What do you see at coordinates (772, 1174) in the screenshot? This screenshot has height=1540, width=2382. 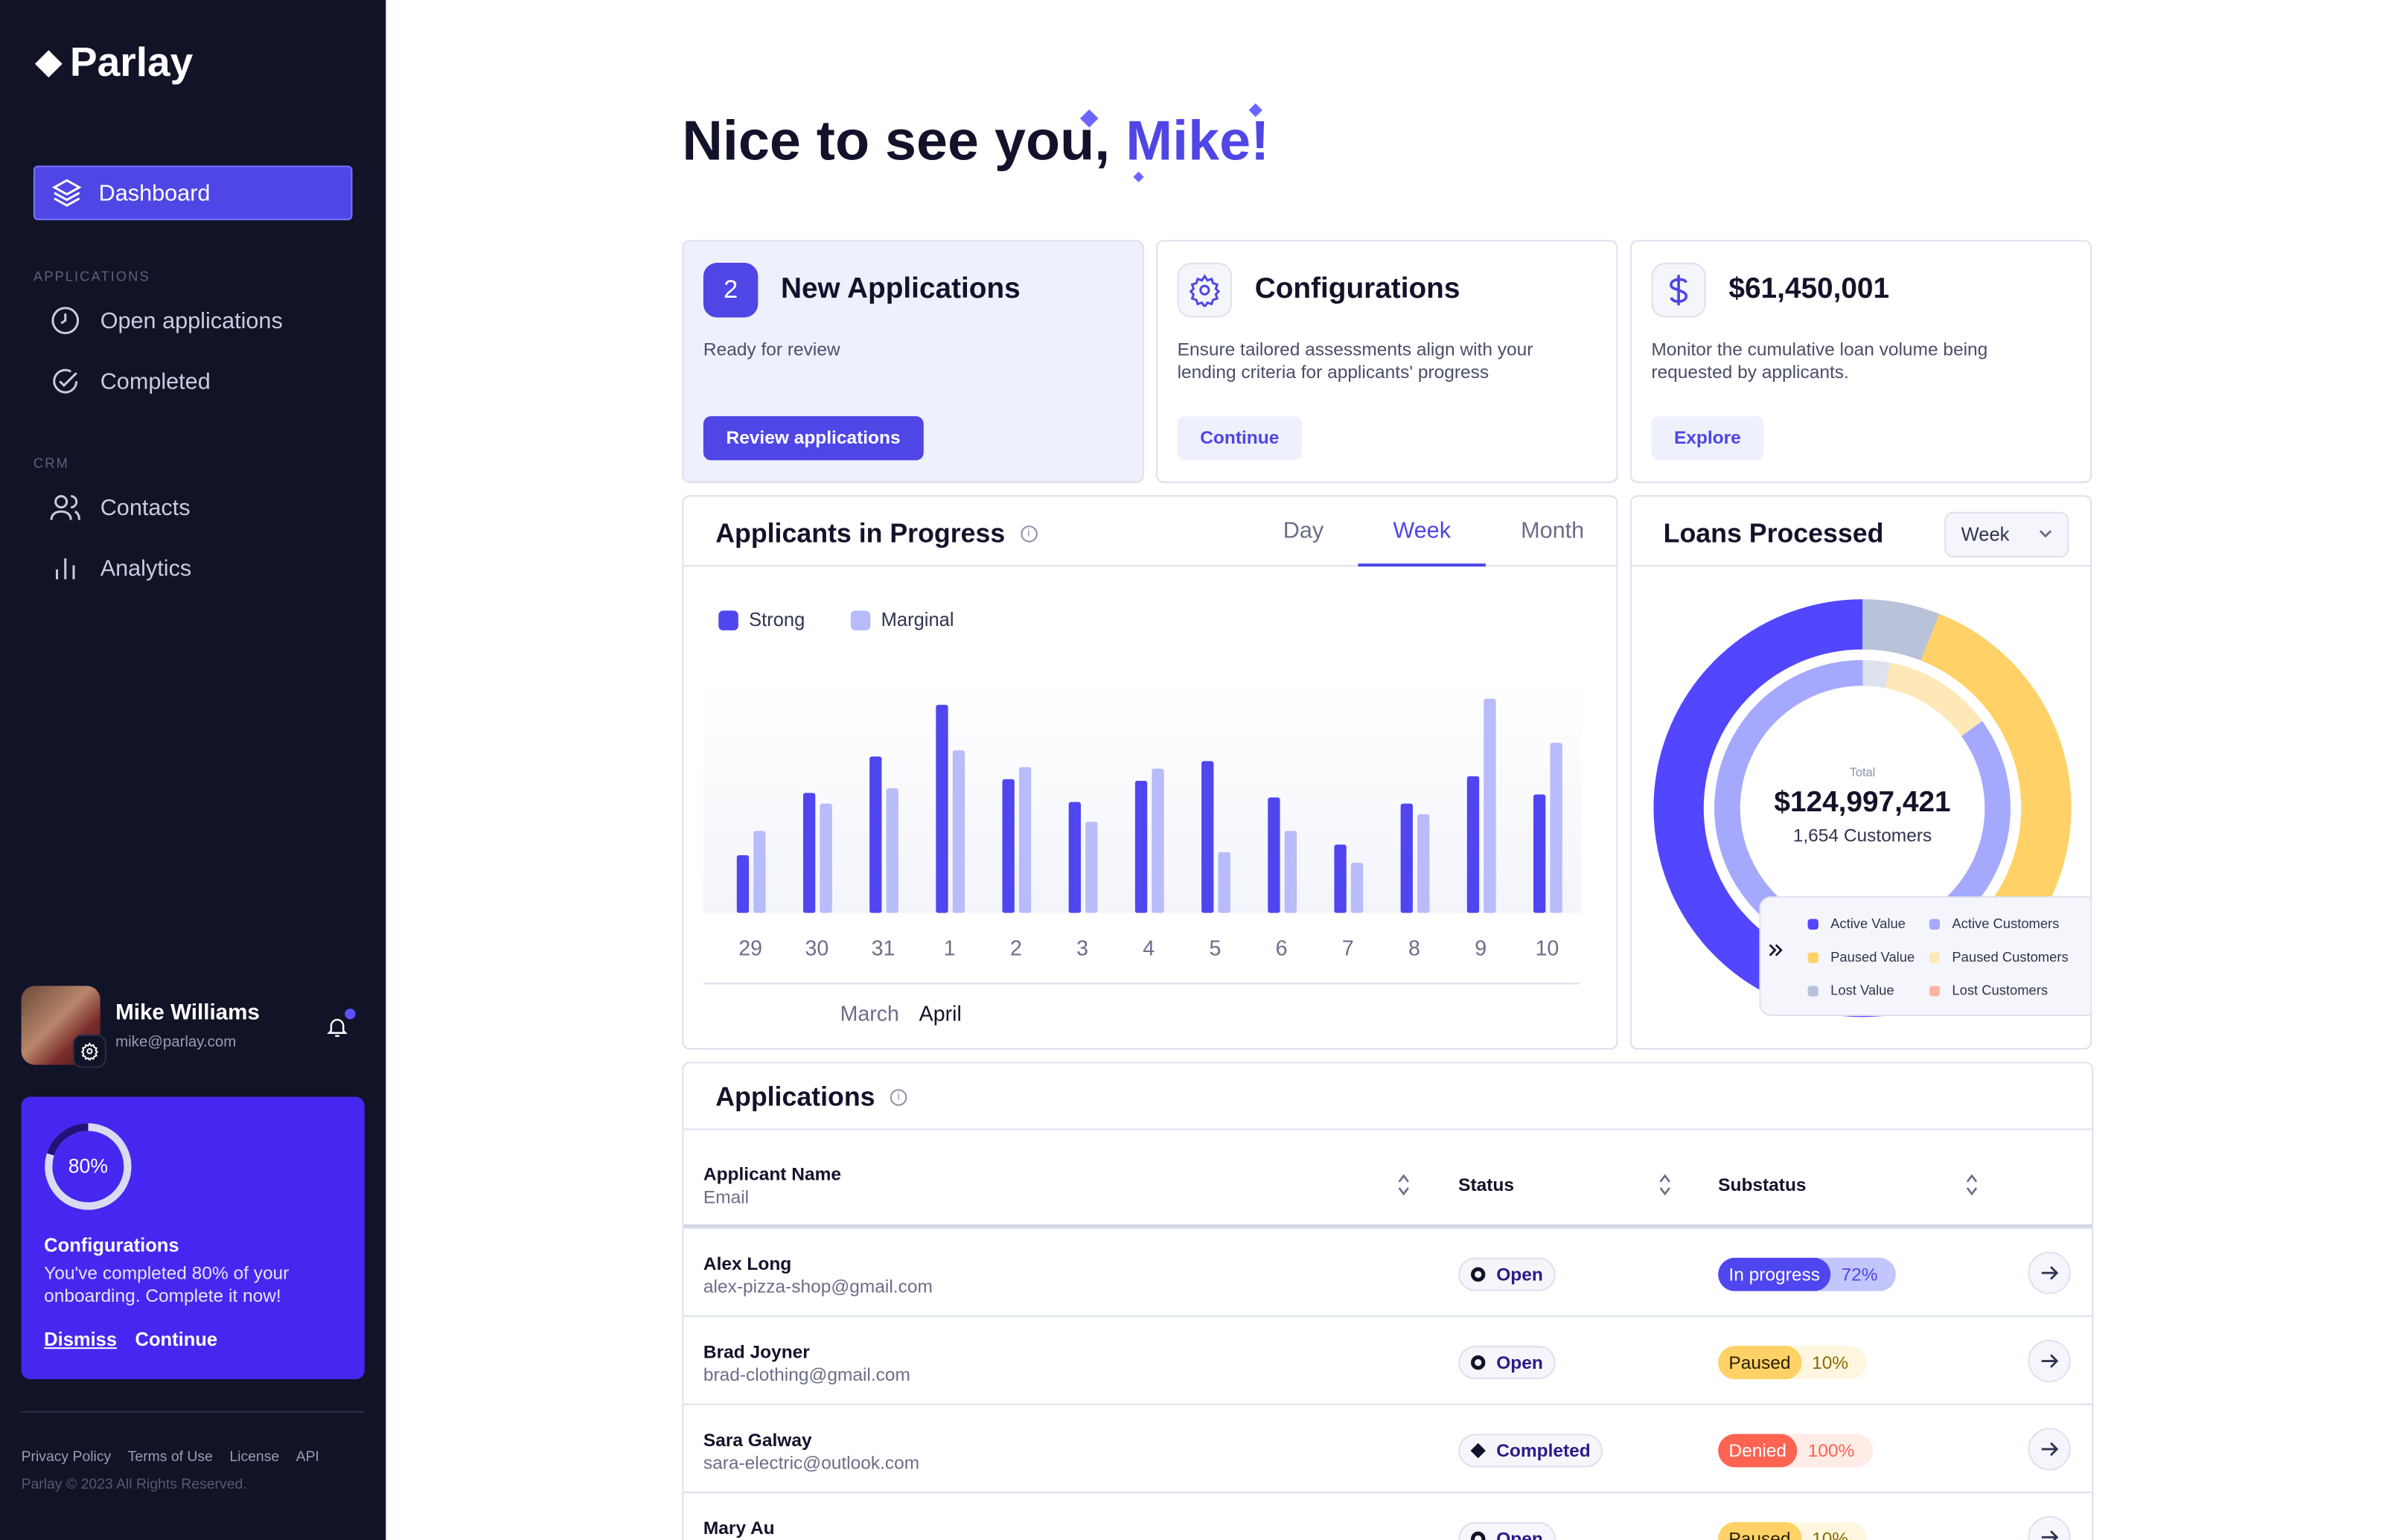 I see `column-applicant-name: Applicant Name` at bounding box center [772, 1174].